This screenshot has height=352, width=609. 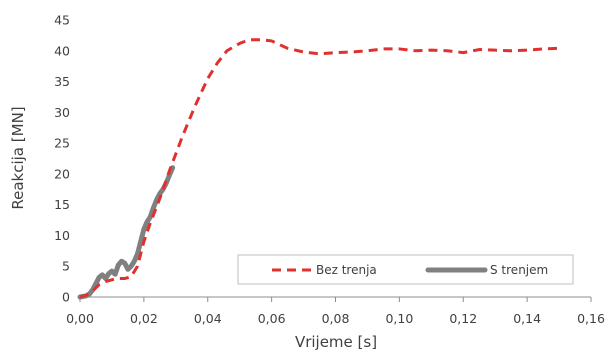 I want to click on y-tick-label: 45, so click(x=62, y=20).